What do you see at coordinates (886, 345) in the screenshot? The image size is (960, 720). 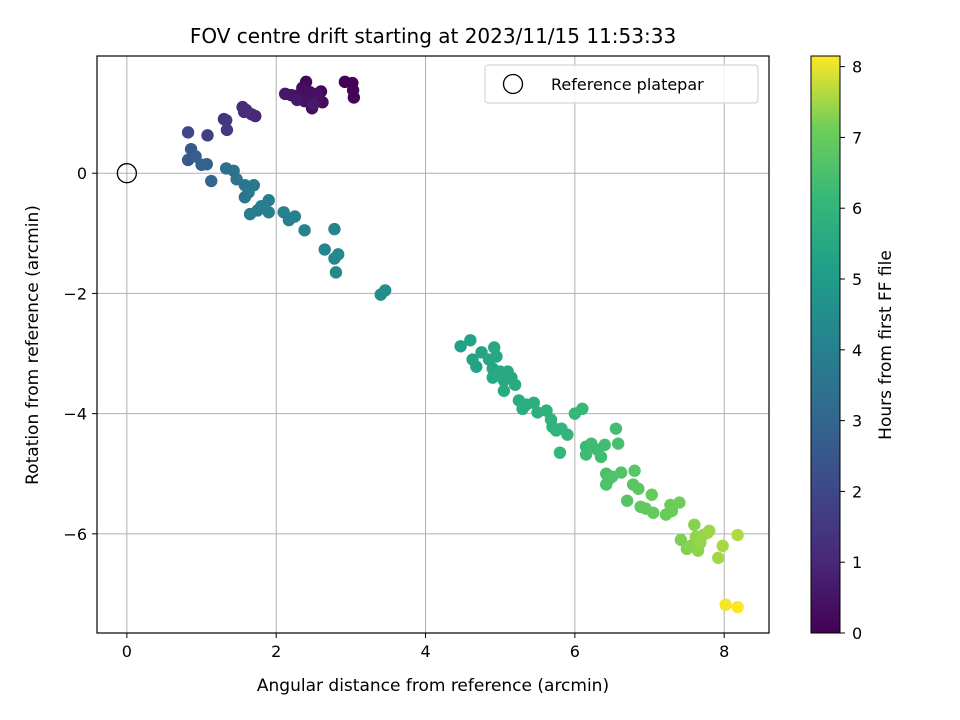 I see `colorbar-label: Hours from first FF file` at bounding box center [886, 345].